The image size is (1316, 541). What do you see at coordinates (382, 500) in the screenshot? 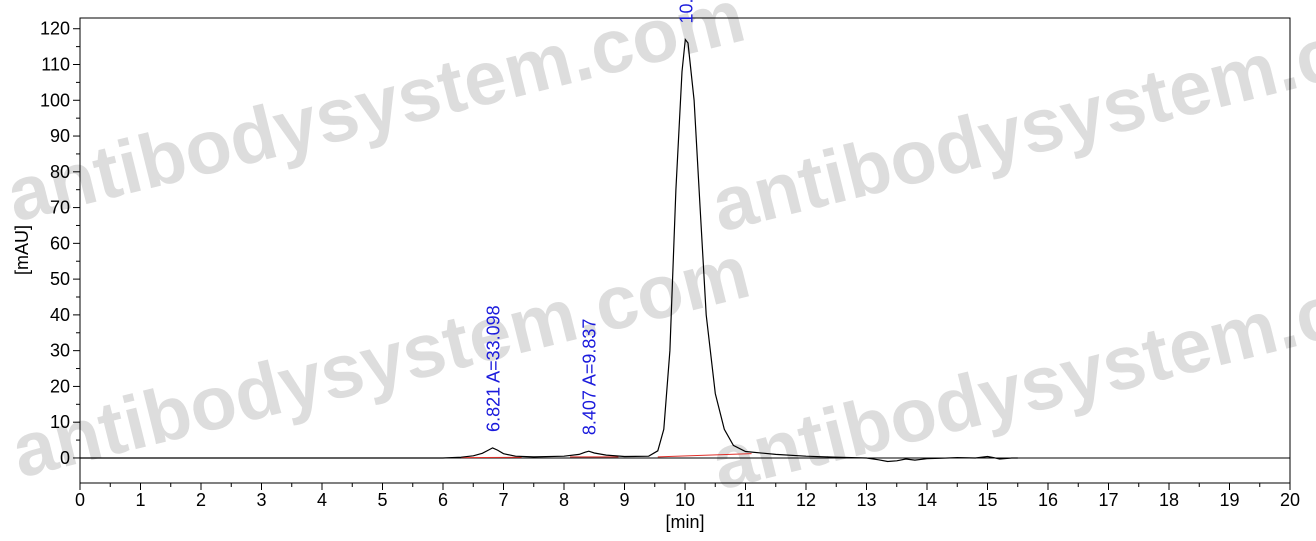
I see `x-tick-label: 5` at bounding box center [382, 500].